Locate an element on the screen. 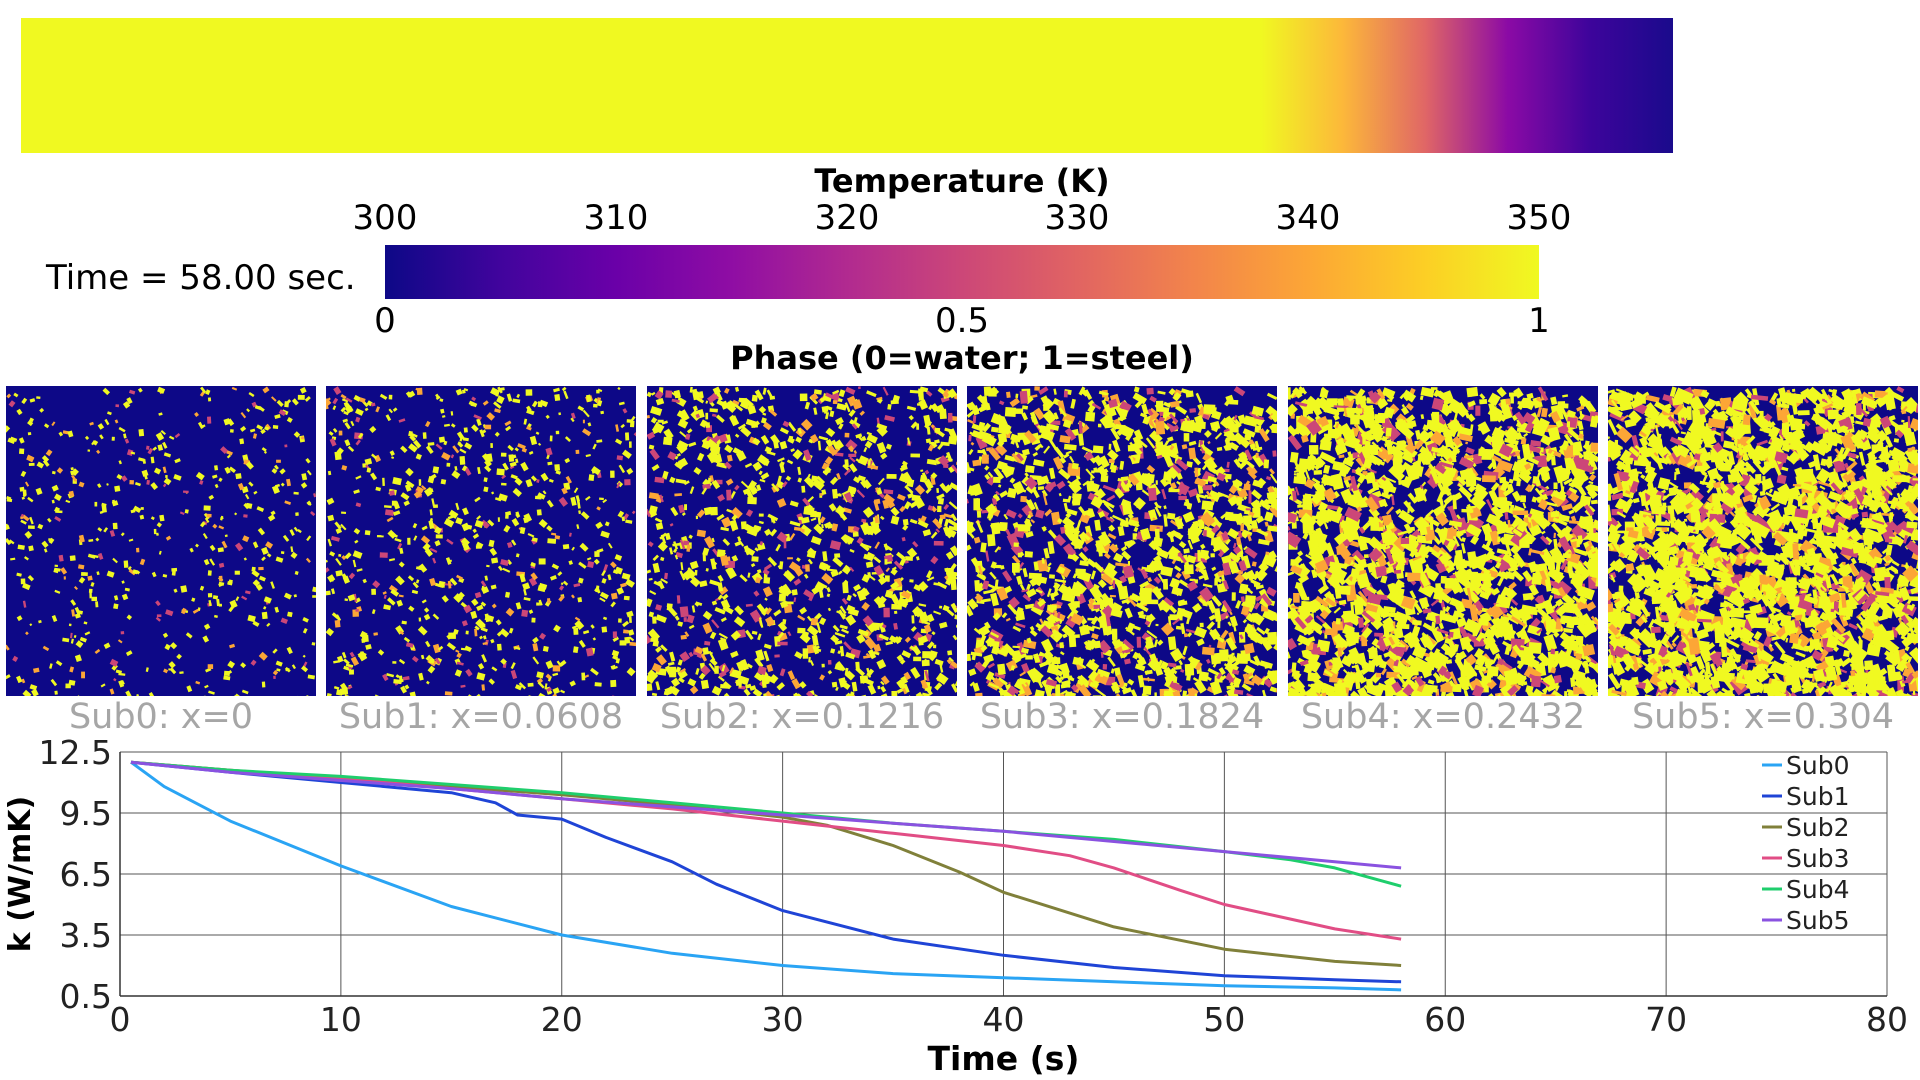  legend-label-sub1: Sub1 is located at coordinates (1818, 796).